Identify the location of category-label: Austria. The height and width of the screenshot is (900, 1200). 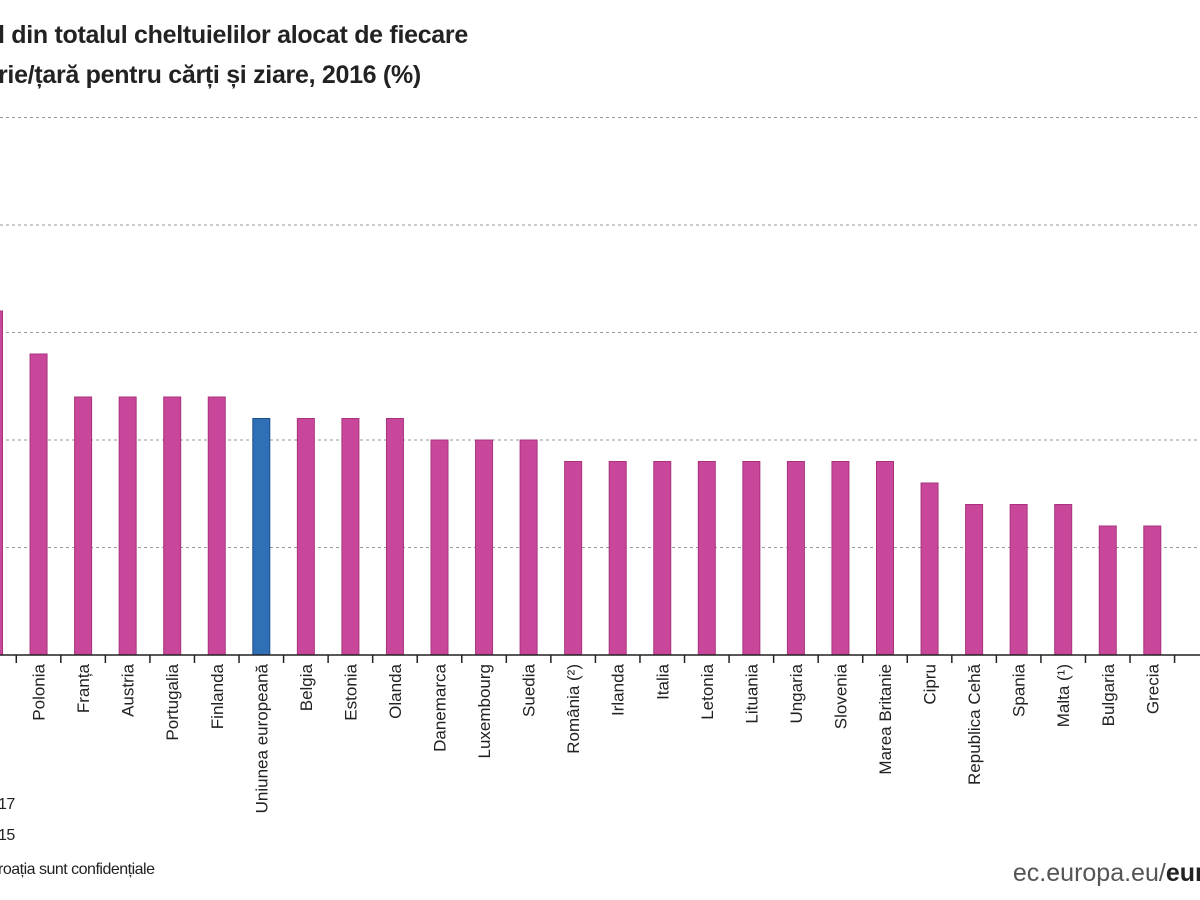
(128, 689).